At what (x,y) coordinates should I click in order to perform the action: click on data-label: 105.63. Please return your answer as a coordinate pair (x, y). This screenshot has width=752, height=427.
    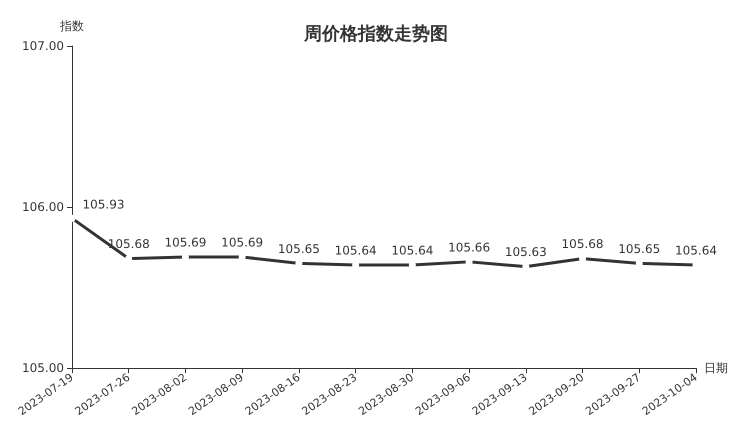
    Looking at the image, I should click on (525, 252).